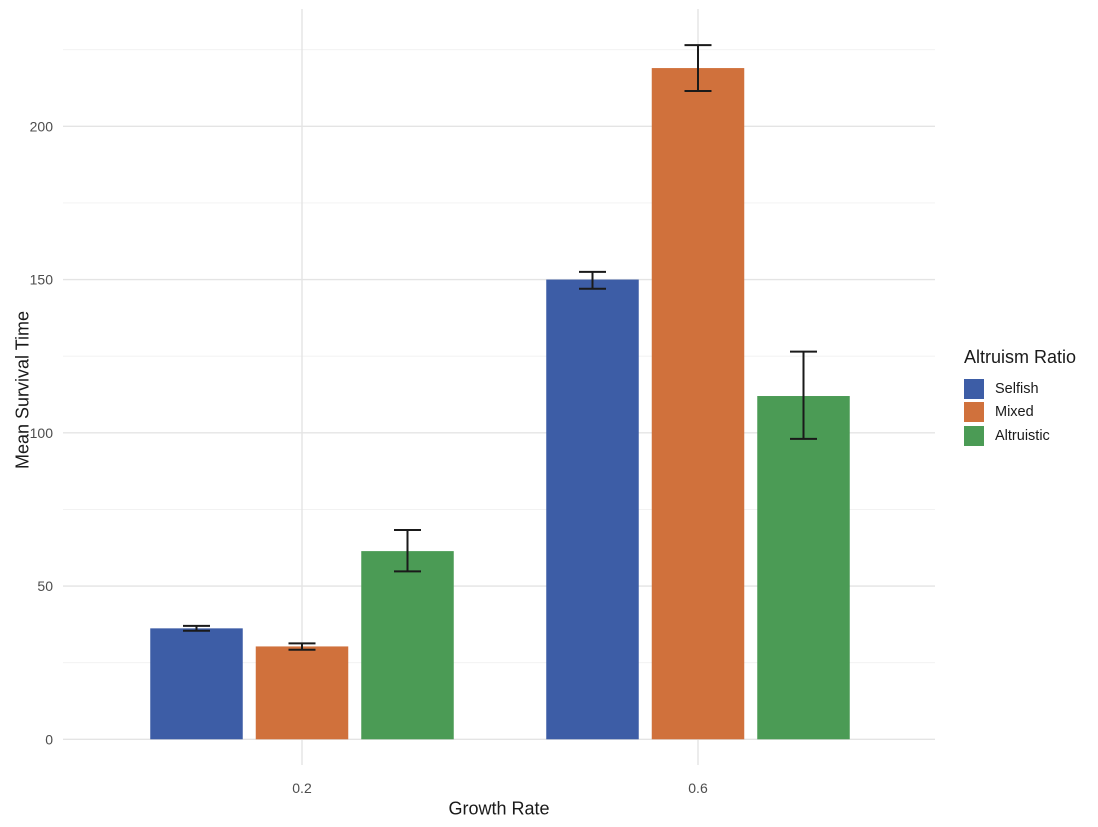 Image resolution: width=1098 pixels, height=827 pixels. I want to click on x-tick-label: 0.6, so click(698, 788).